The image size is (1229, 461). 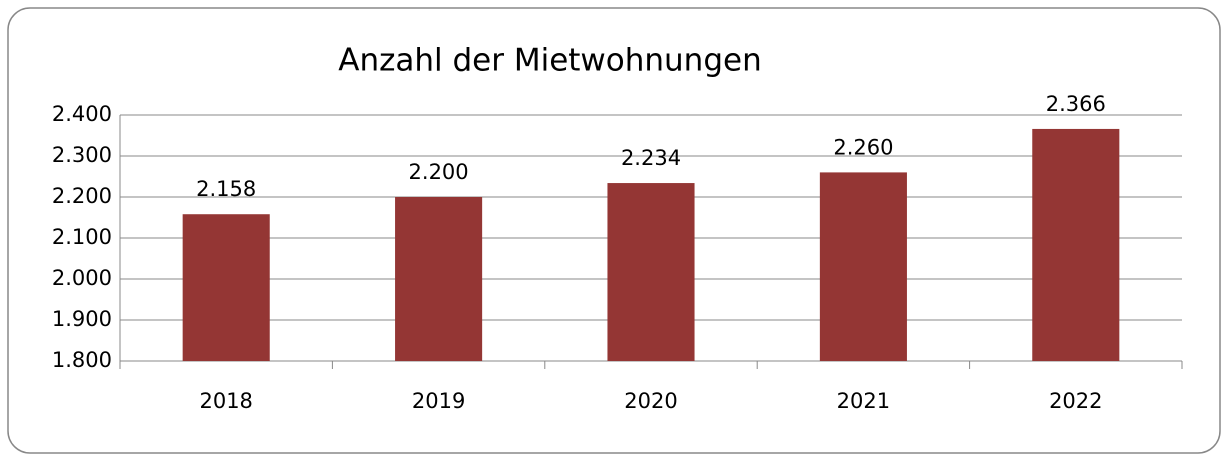 I want to click on data-label: 2.158, so click(x=226, y=189).